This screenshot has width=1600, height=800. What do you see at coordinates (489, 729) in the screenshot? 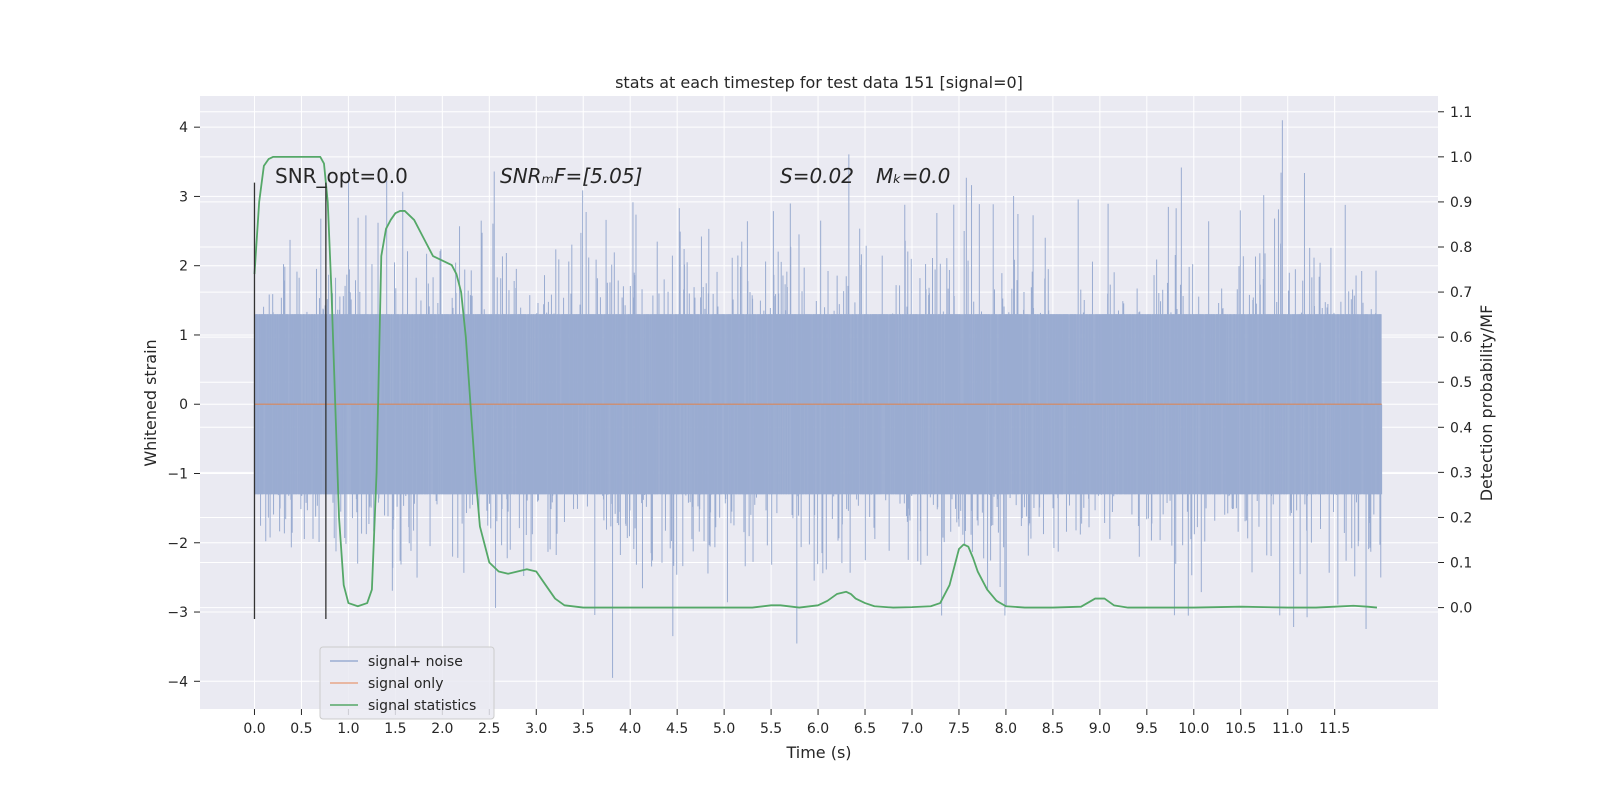
I see `x-tick-label: 2.5` at bounding box center [489, 729].